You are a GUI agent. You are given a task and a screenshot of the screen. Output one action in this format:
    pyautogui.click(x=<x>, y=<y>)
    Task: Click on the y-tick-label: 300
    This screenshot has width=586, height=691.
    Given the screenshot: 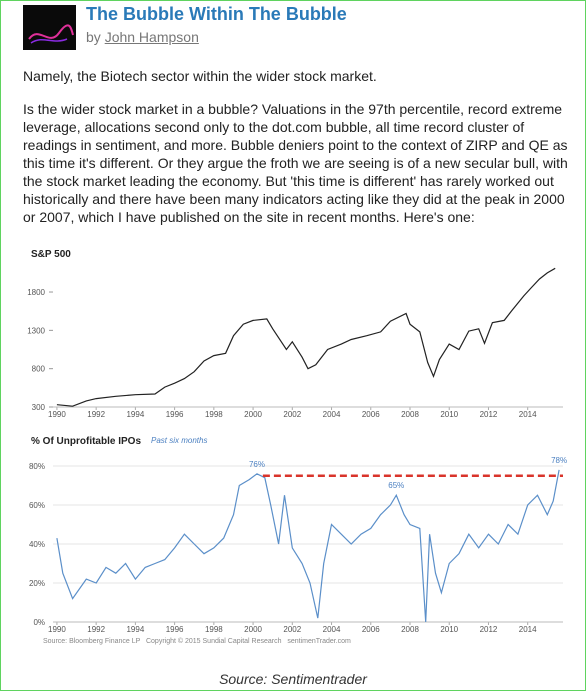 What is the action you would take?
    pyautogui.click(x=39, y=407)
    